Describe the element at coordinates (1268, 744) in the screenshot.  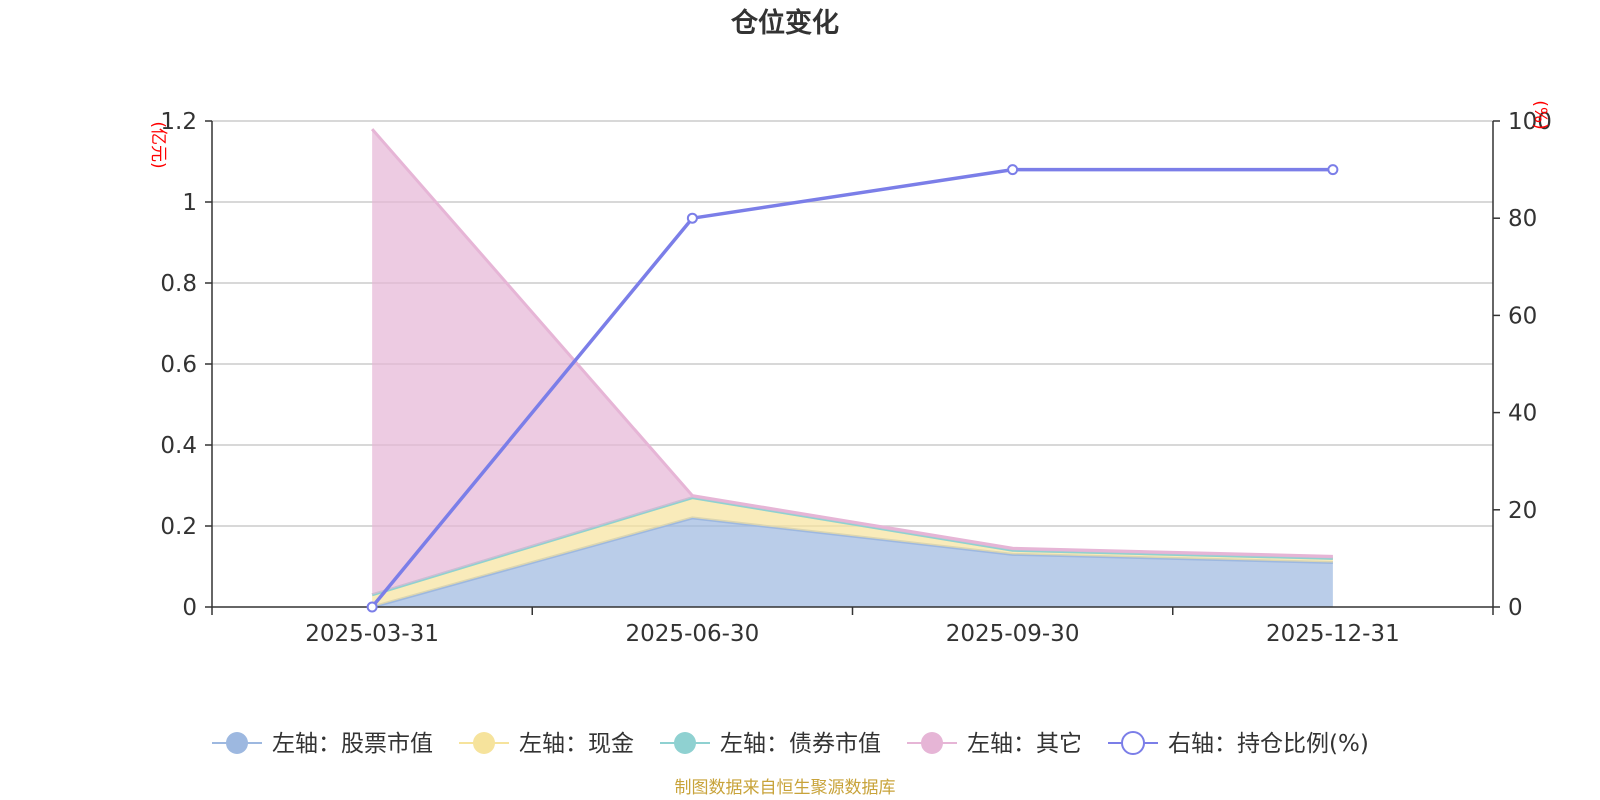
I see `legend-label: 右轴：持仓比例(%)` at that location.